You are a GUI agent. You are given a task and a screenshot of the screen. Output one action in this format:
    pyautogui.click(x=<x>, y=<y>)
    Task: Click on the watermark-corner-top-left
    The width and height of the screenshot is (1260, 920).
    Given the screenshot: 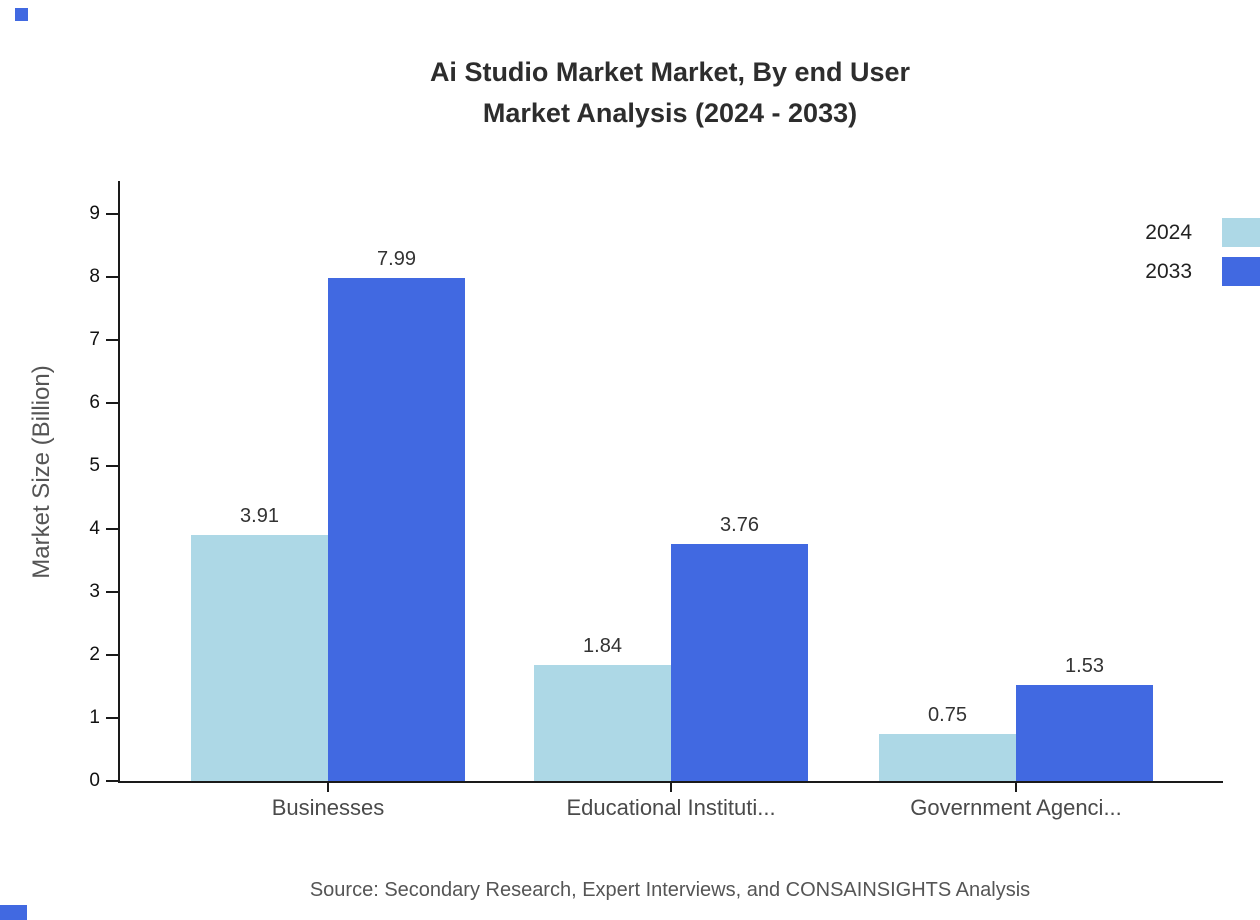 What is the action you would take?
    pyautogui.click(x=21, y=14)
    